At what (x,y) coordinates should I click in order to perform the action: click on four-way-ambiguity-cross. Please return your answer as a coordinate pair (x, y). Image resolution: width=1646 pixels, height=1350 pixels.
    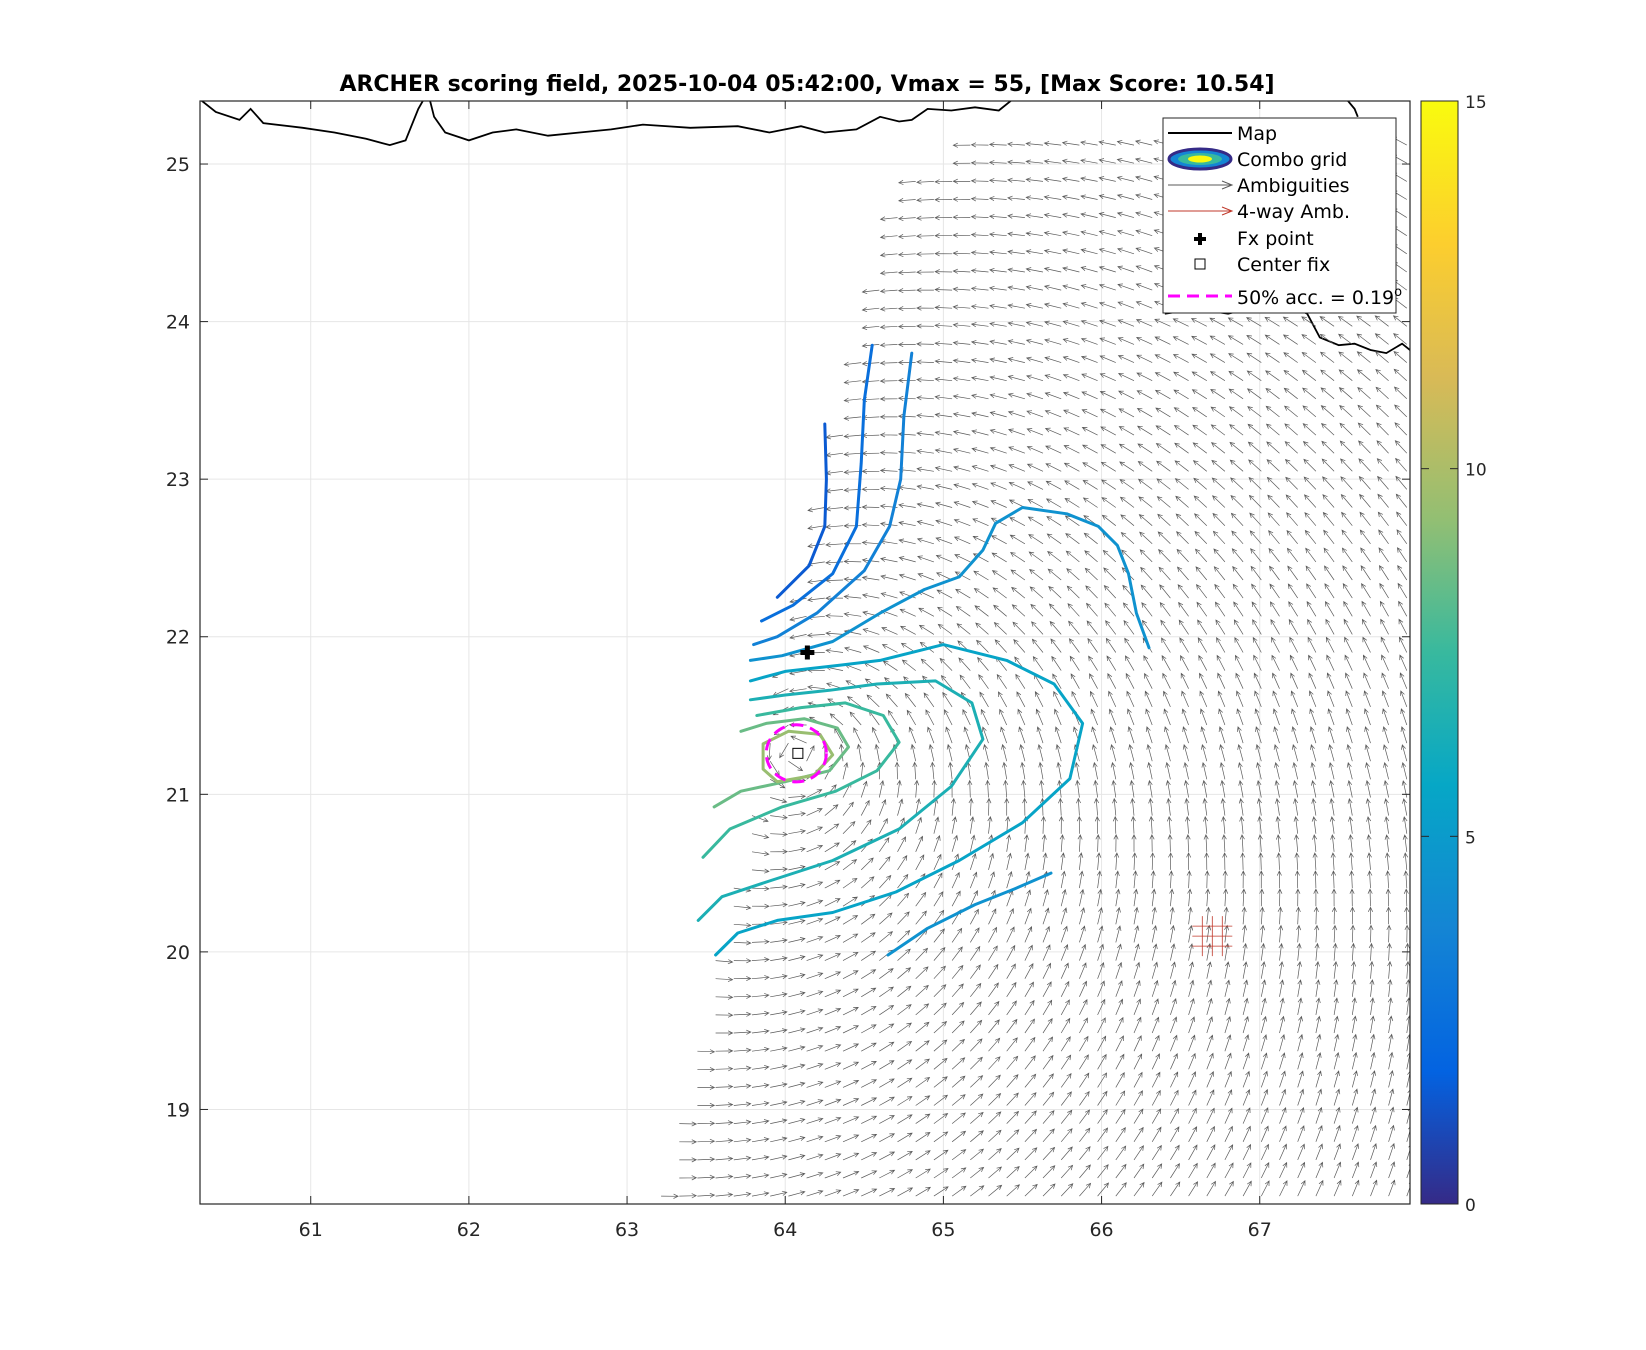
    Looking at the image, I should click on (1212, 936).